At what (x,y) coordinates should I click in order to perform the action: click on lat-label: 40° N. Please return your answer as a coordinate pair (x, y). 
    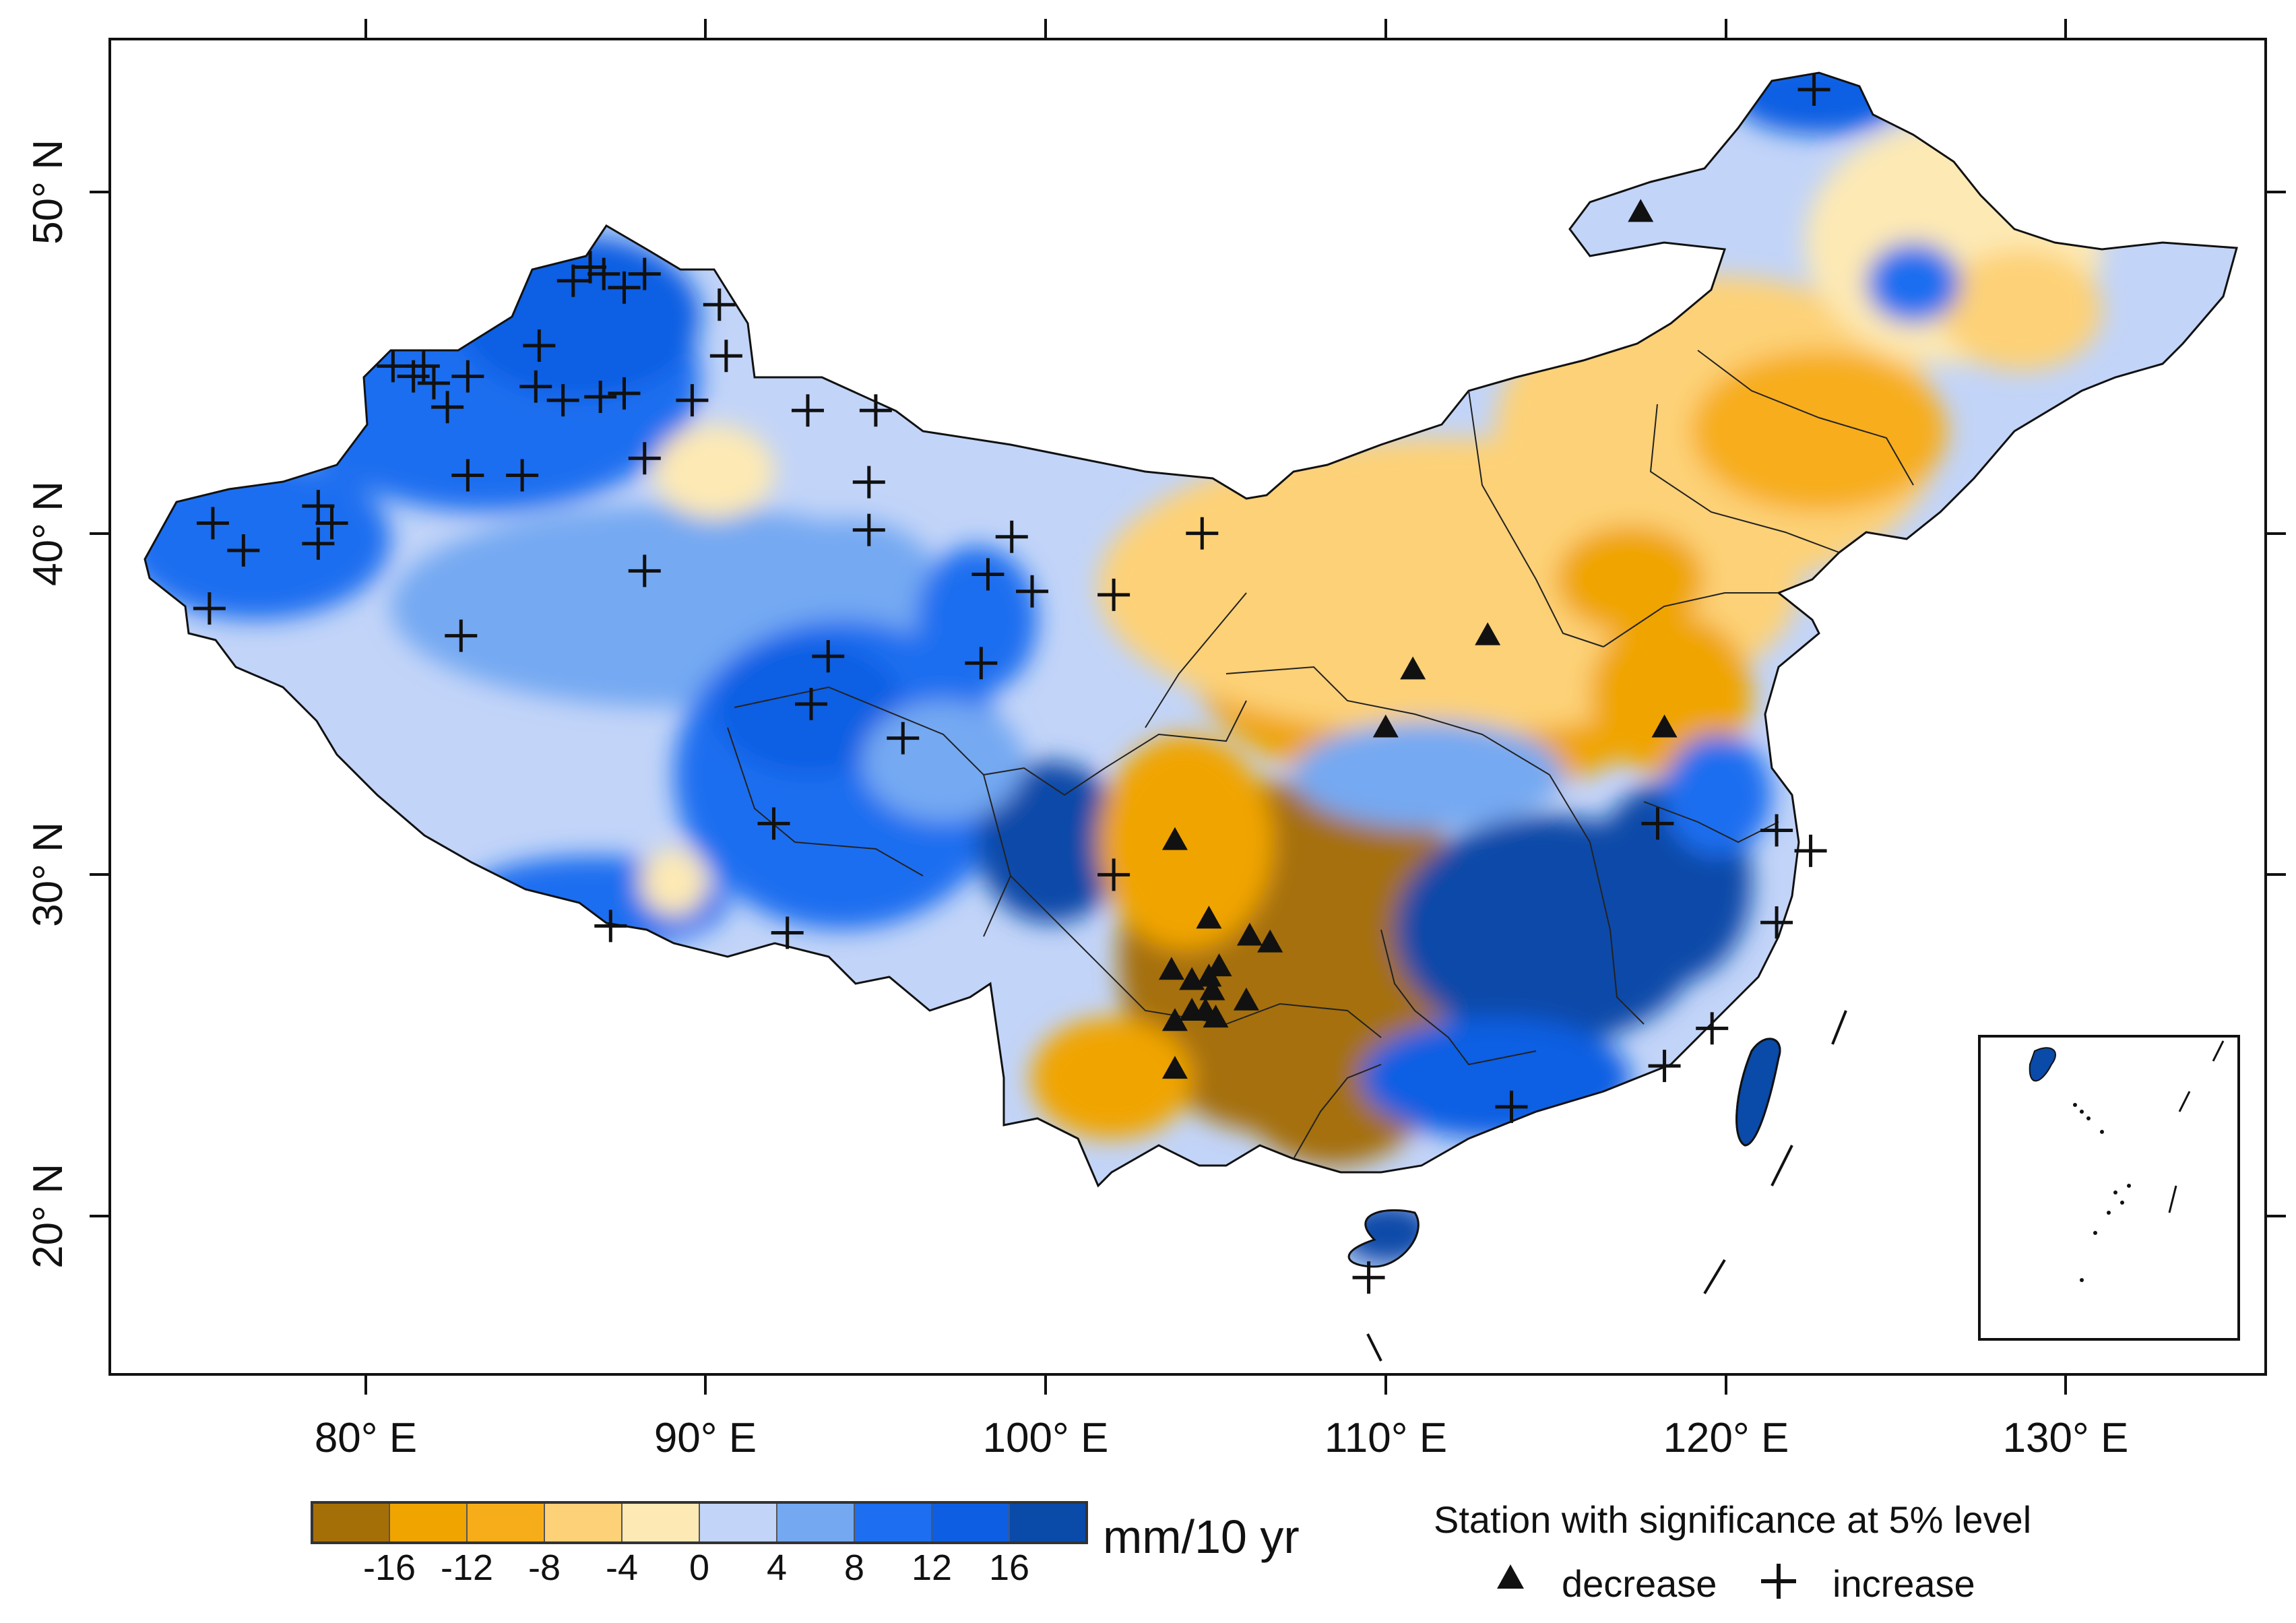
    Looking at the image, I should click on (48, 533).